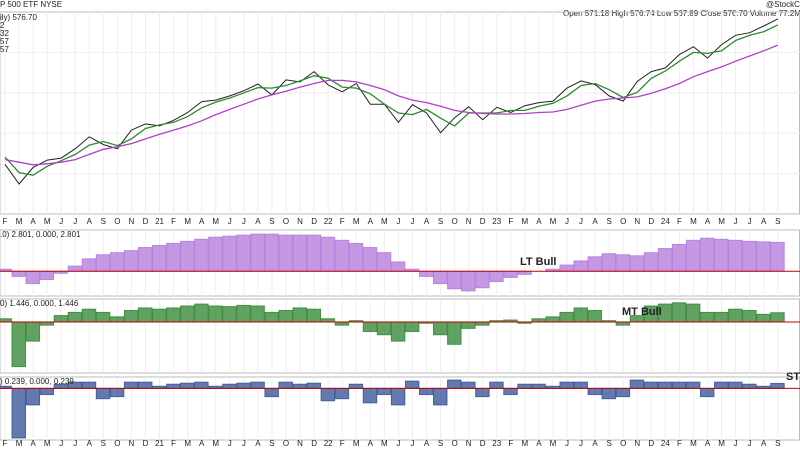  What do you see at coordinates (642, 312) in the screenshot?
I see `pane-annotation: MT Bull` at bounding box center [642, 312].